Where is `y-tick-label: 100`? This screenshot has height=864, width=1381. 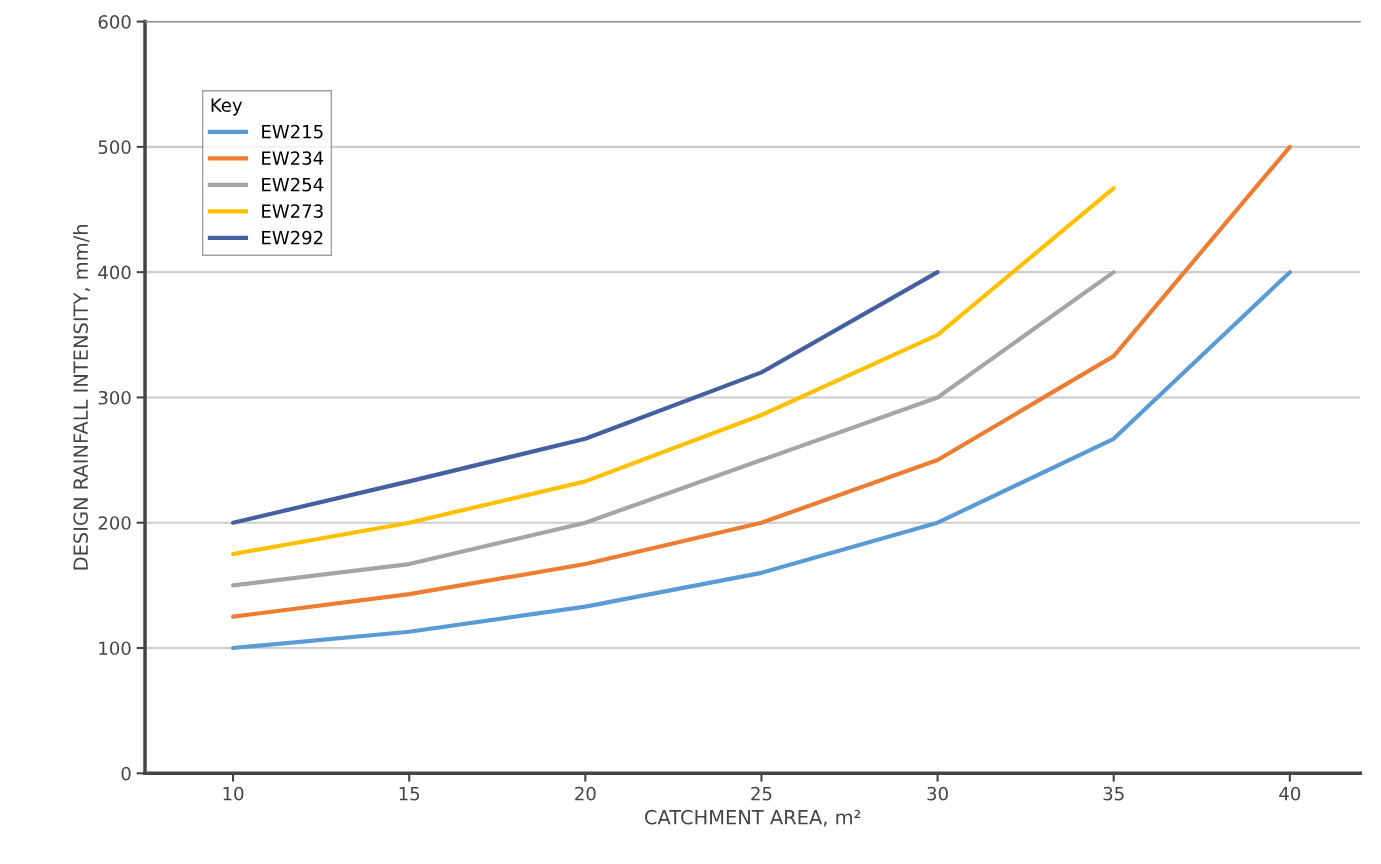 y-tick-label: 100 is located at coordinates (115, 648).